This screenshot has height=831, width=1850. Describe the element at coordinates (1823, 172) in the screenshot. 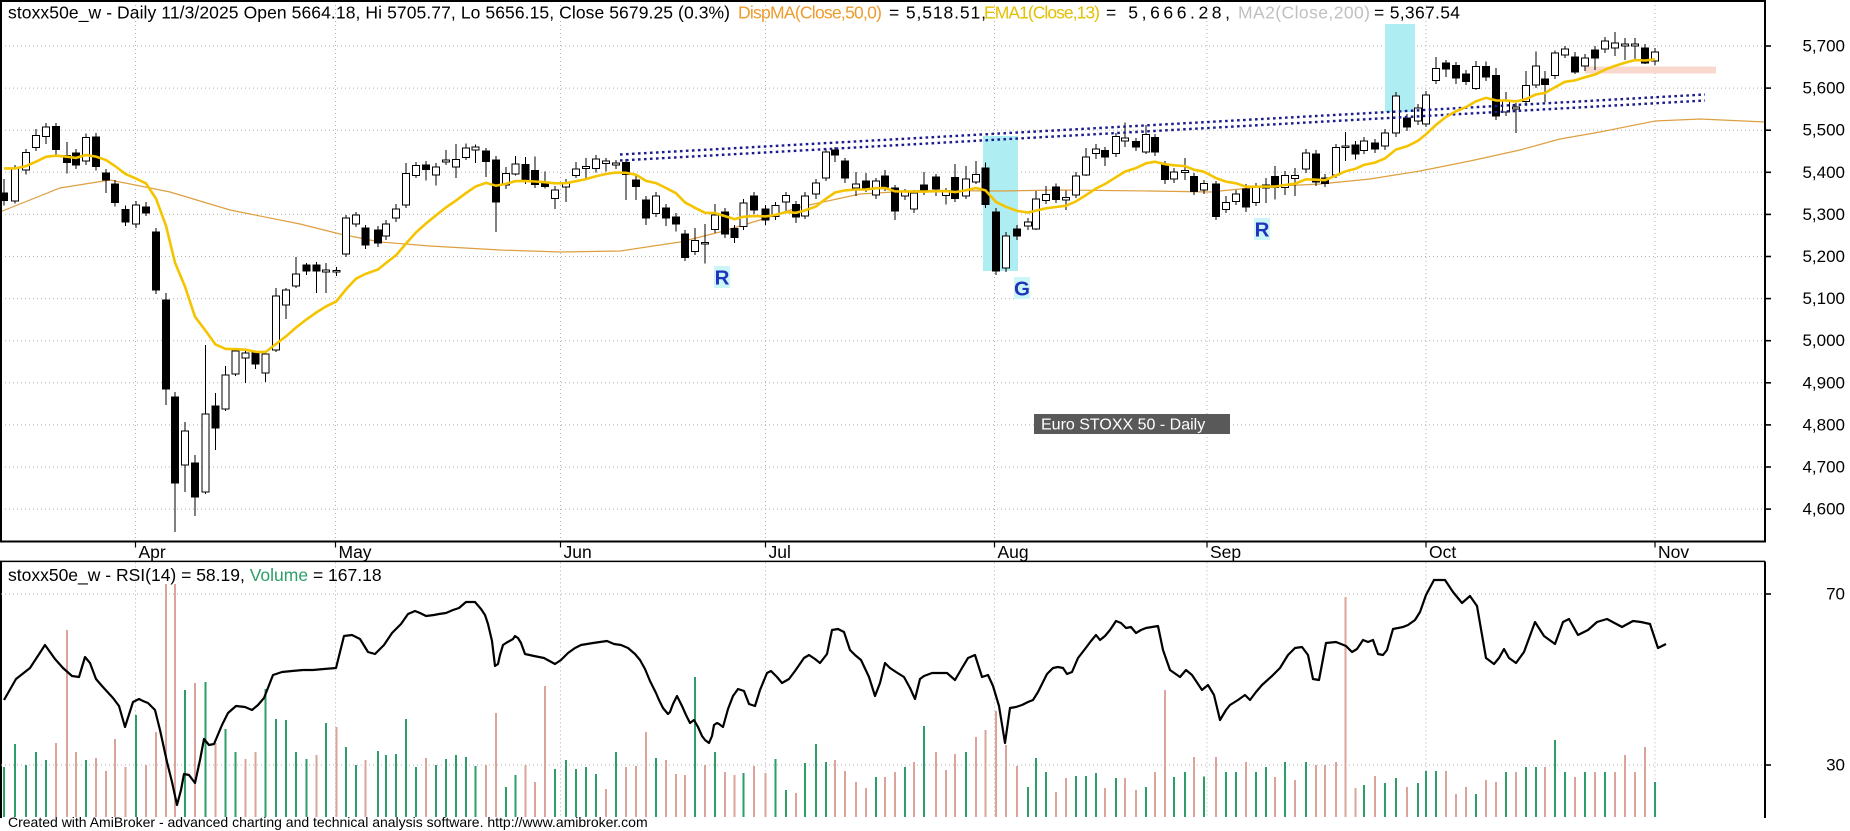

I see `svg-text: 5,400` at that location.